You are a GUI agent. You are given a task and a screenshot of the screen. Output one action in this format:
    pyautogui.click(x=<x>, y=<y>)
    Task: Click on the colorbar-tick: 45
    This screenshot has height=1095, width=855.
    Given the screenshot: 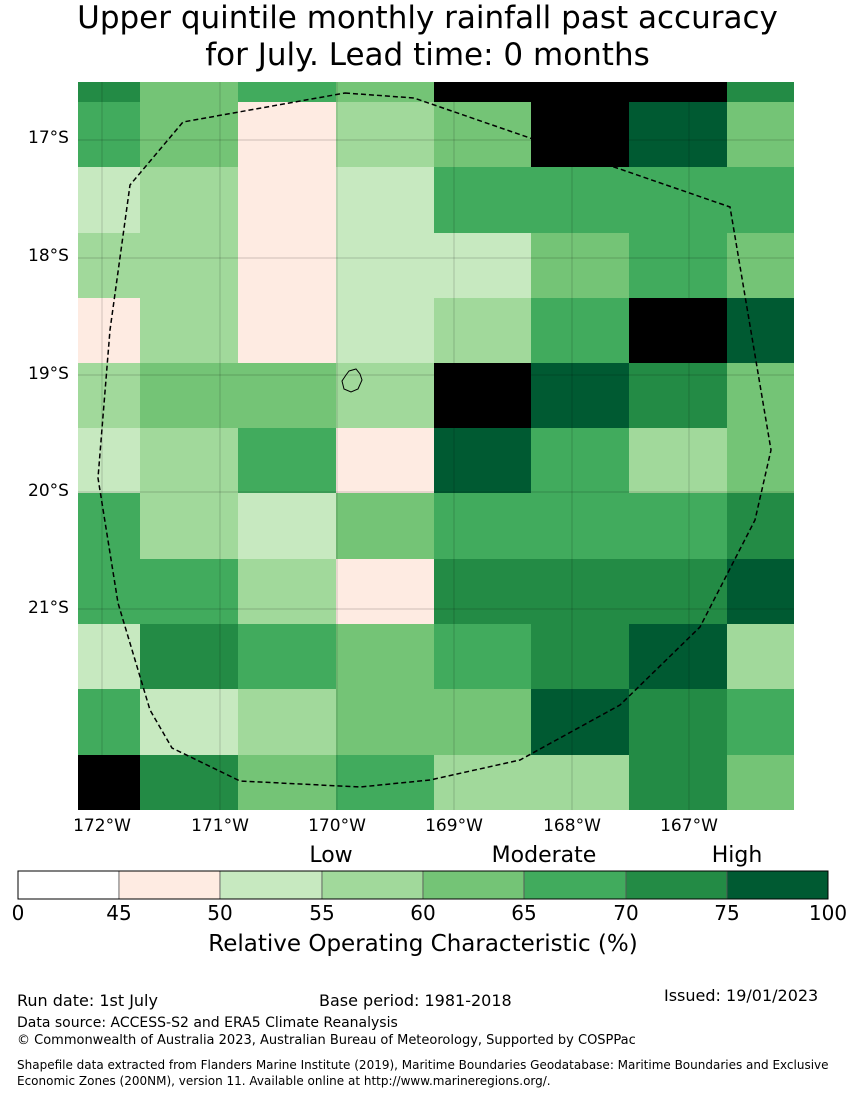 What is the action you would take?
    pyautogui.click(x=119, y=913)
    